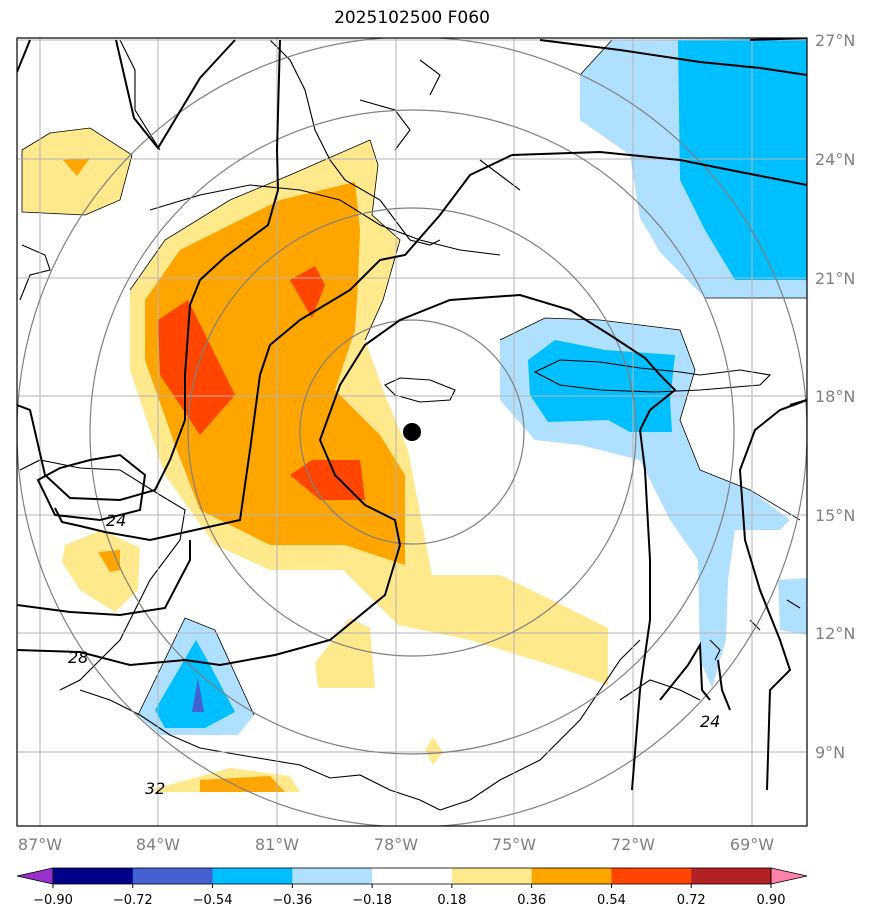 The image size is (878, 924). What do you see at coordinates (835, 278) in the screenshot?
I see `lat-label-21n: 21°N` at bounding box center [835, 278].